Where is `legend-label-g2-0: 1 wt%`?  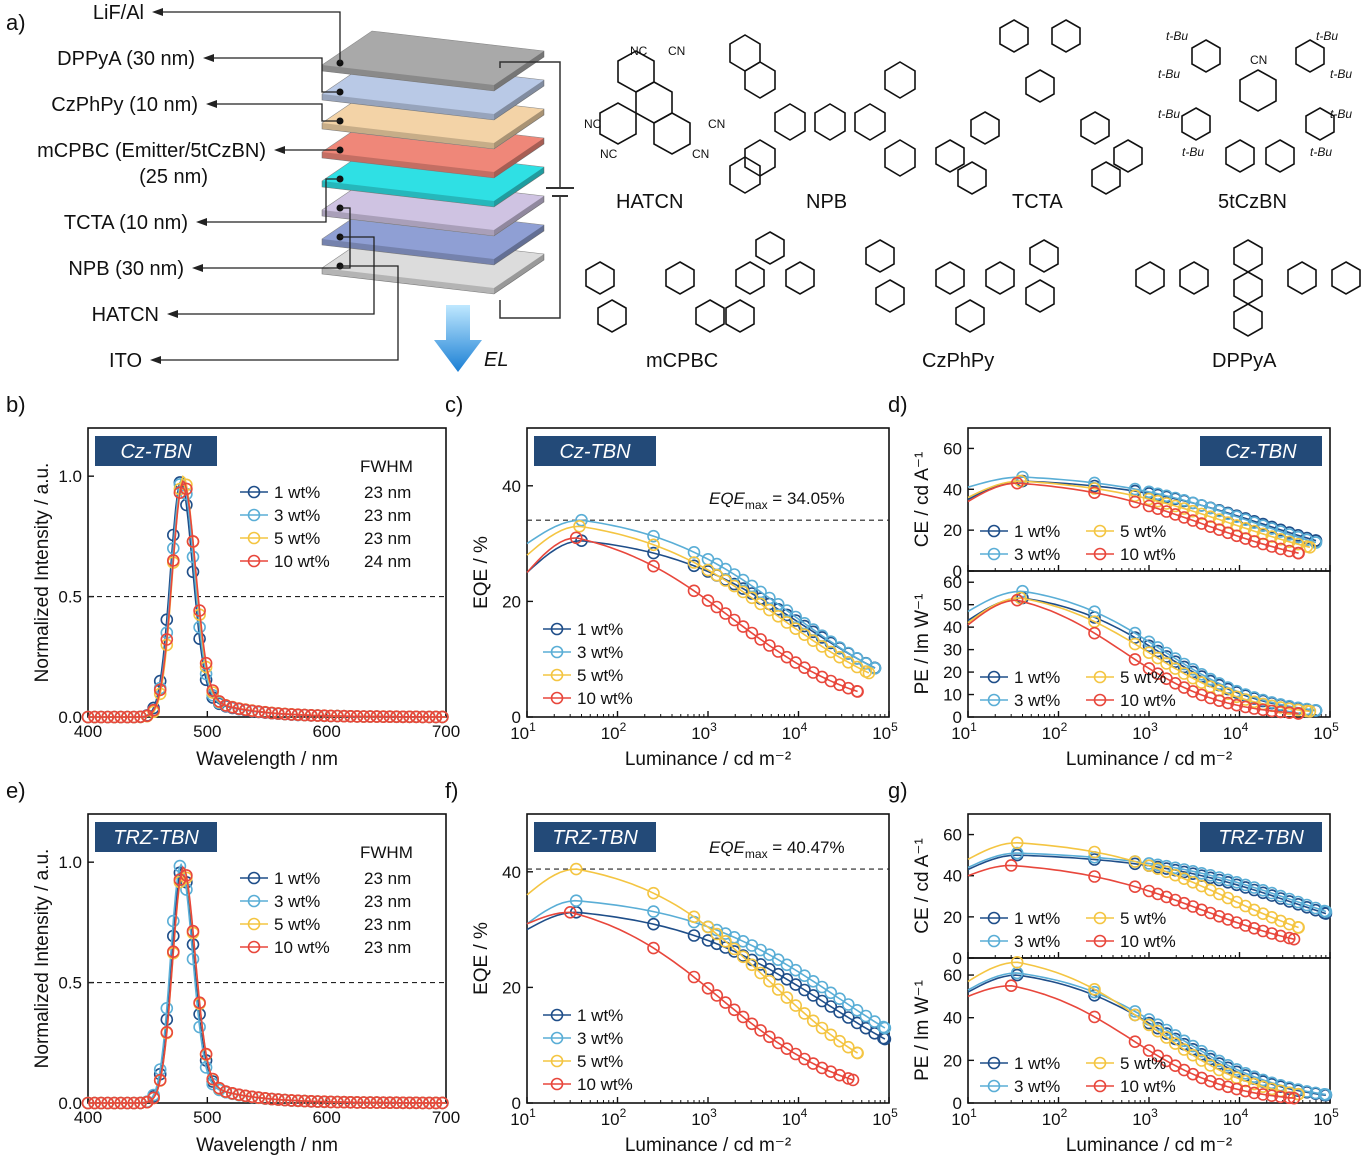
legend-label-g2-0: 1 wt% is located at coordinates (1037, 1063).